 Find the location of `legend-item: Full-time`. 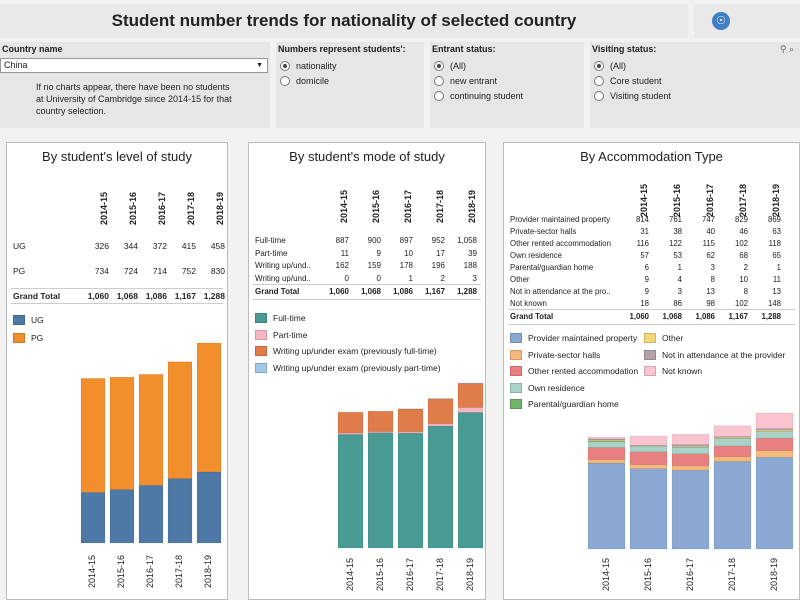

legend-item: Full-time is located at coordinates (280, 318).